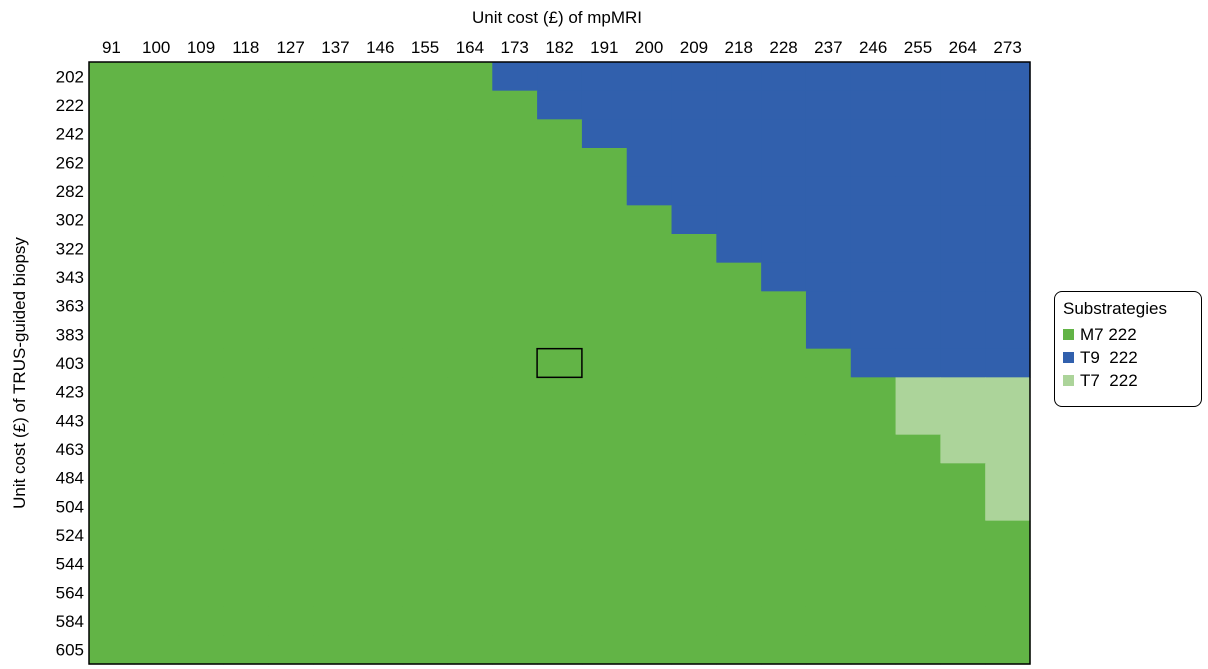 This screenshot has width=1208, height=669. Describe the element at coordinates (1132, 334) in the screenshot. I see `legend-entry-m7: M7 222` at that location.